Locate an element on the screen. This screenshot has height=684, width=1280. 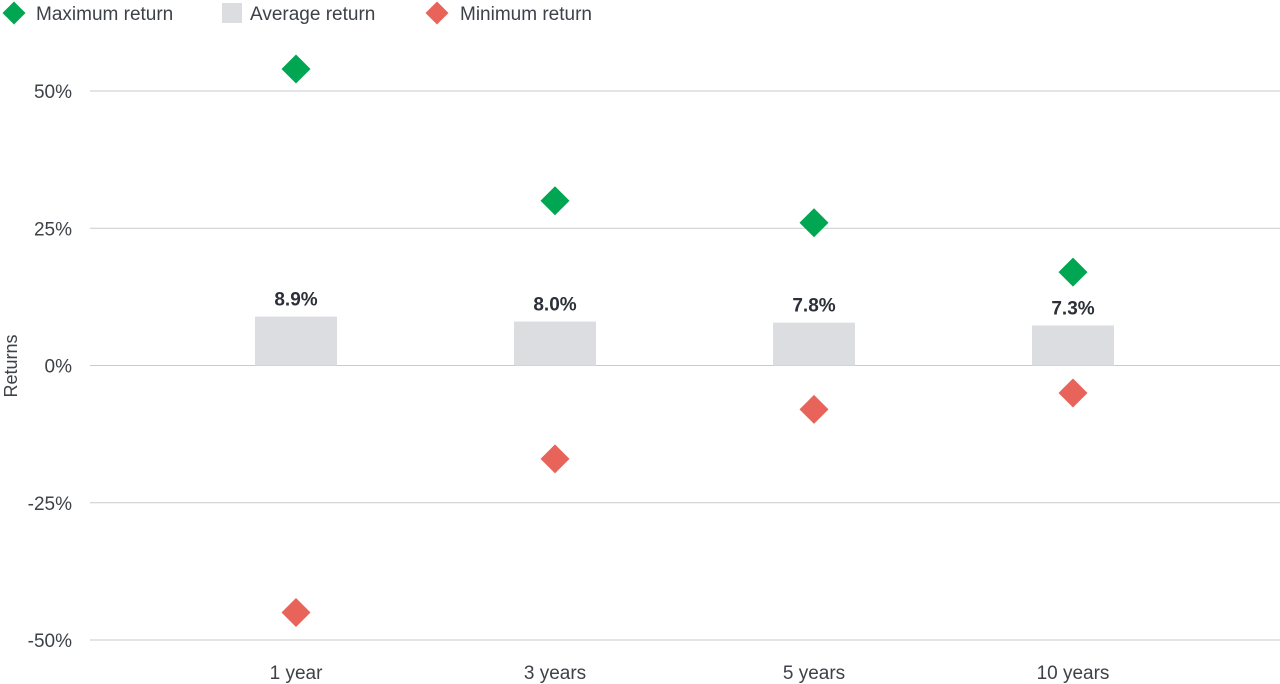
average-return-label: 7.8% is located at coordinates (813, 306).